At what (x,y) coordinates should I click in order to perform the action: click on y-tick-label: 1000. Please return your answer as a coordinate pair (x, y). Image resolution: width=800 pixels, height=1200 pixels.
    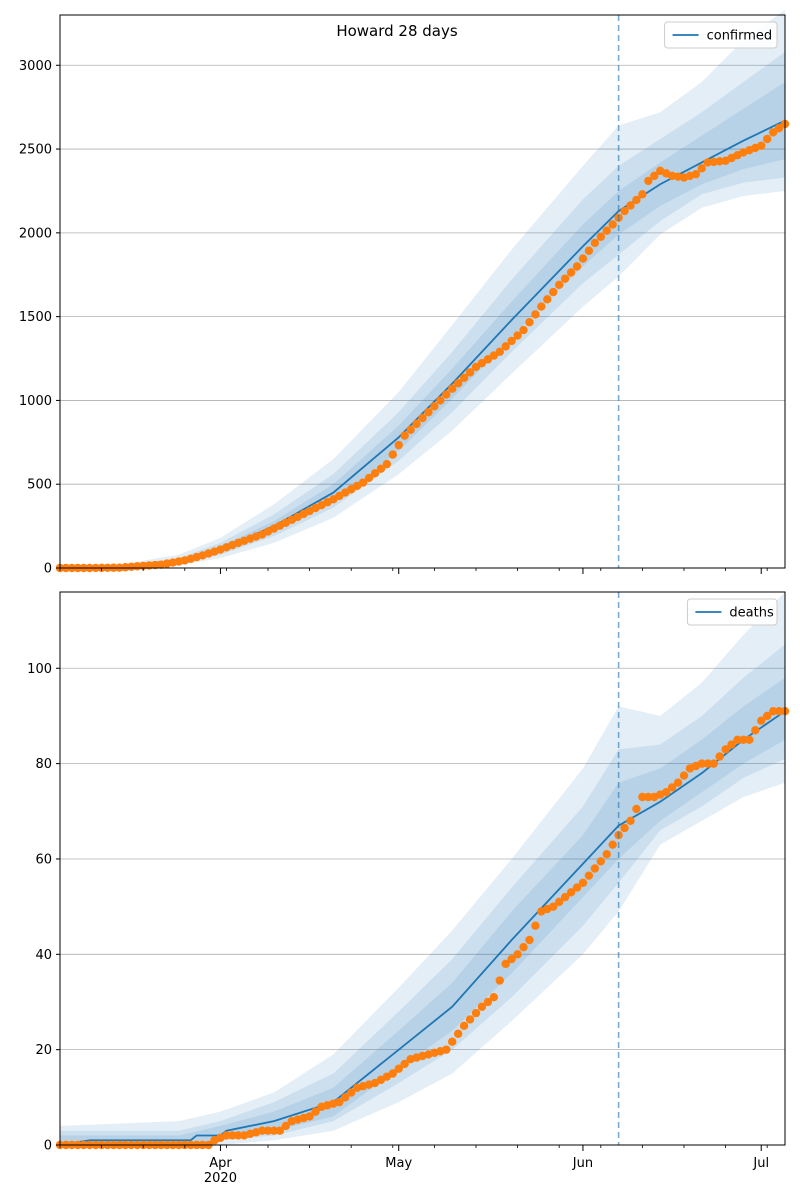
    Looking at the image, I should click on (35, 401).